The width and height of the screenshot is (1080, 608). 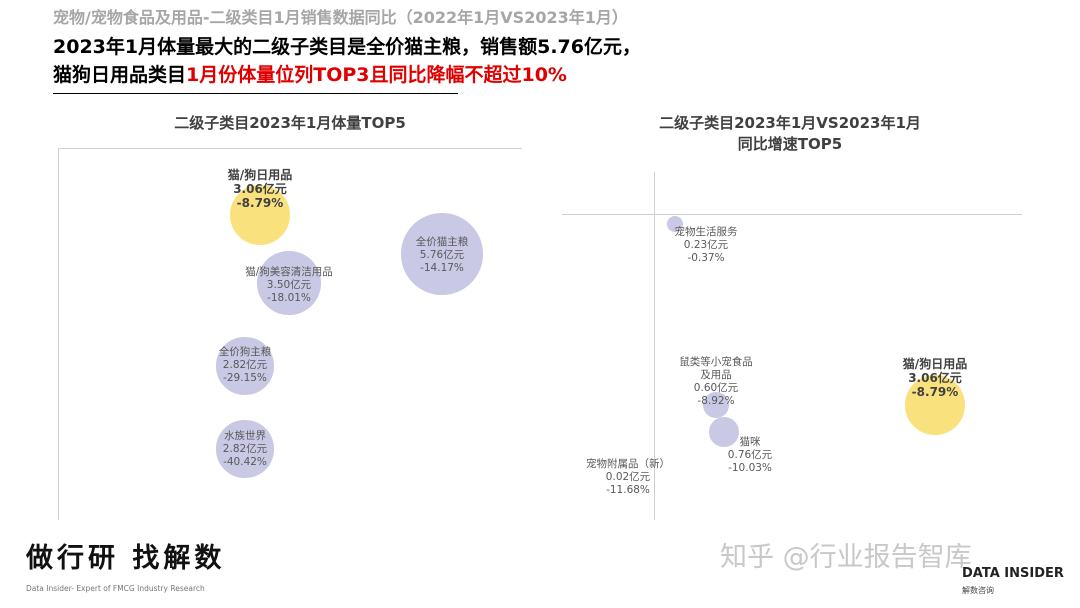 I want to click on left-x-axis, so click(x=290, y=148).